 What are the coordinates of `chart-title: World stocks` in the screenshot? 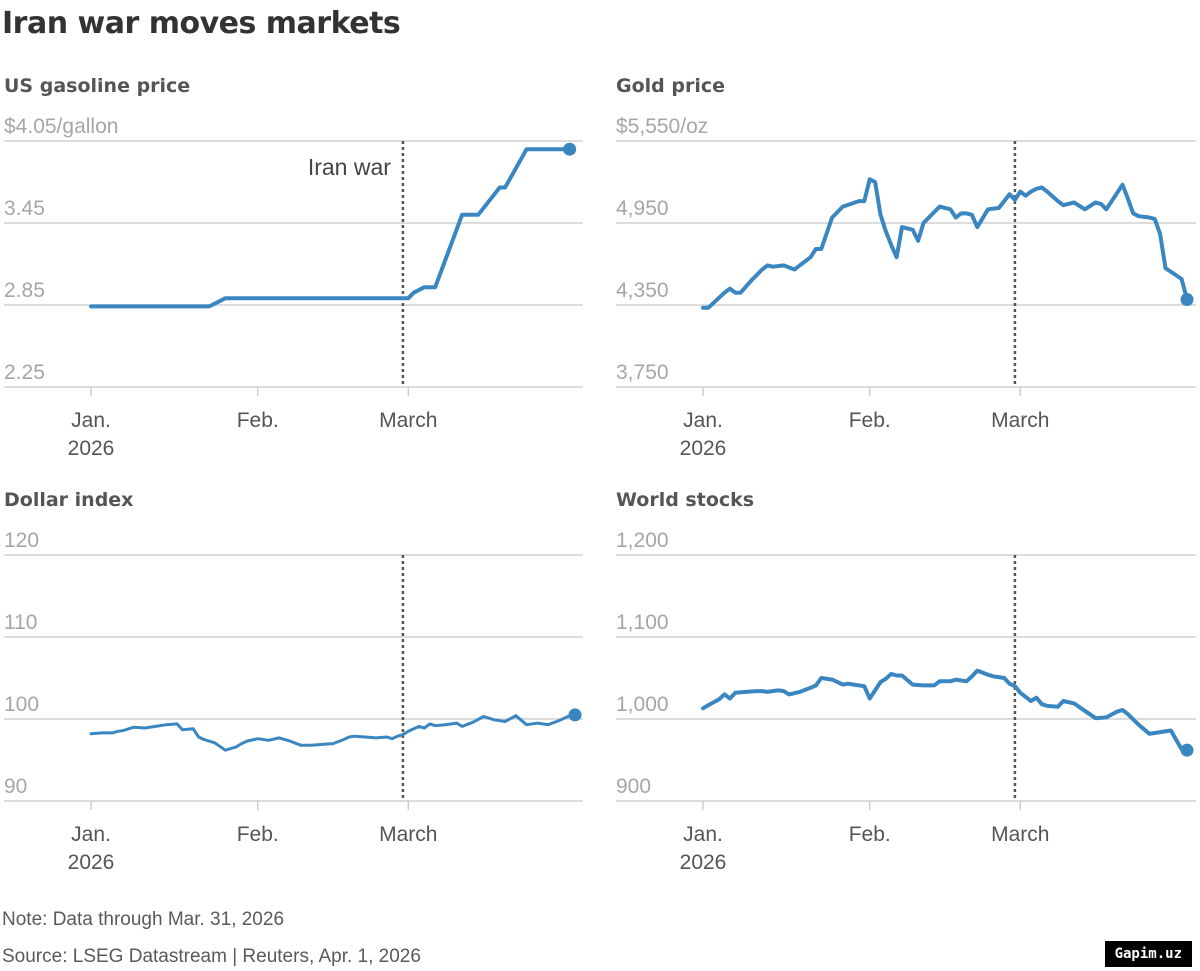 It's located at (685, 500).